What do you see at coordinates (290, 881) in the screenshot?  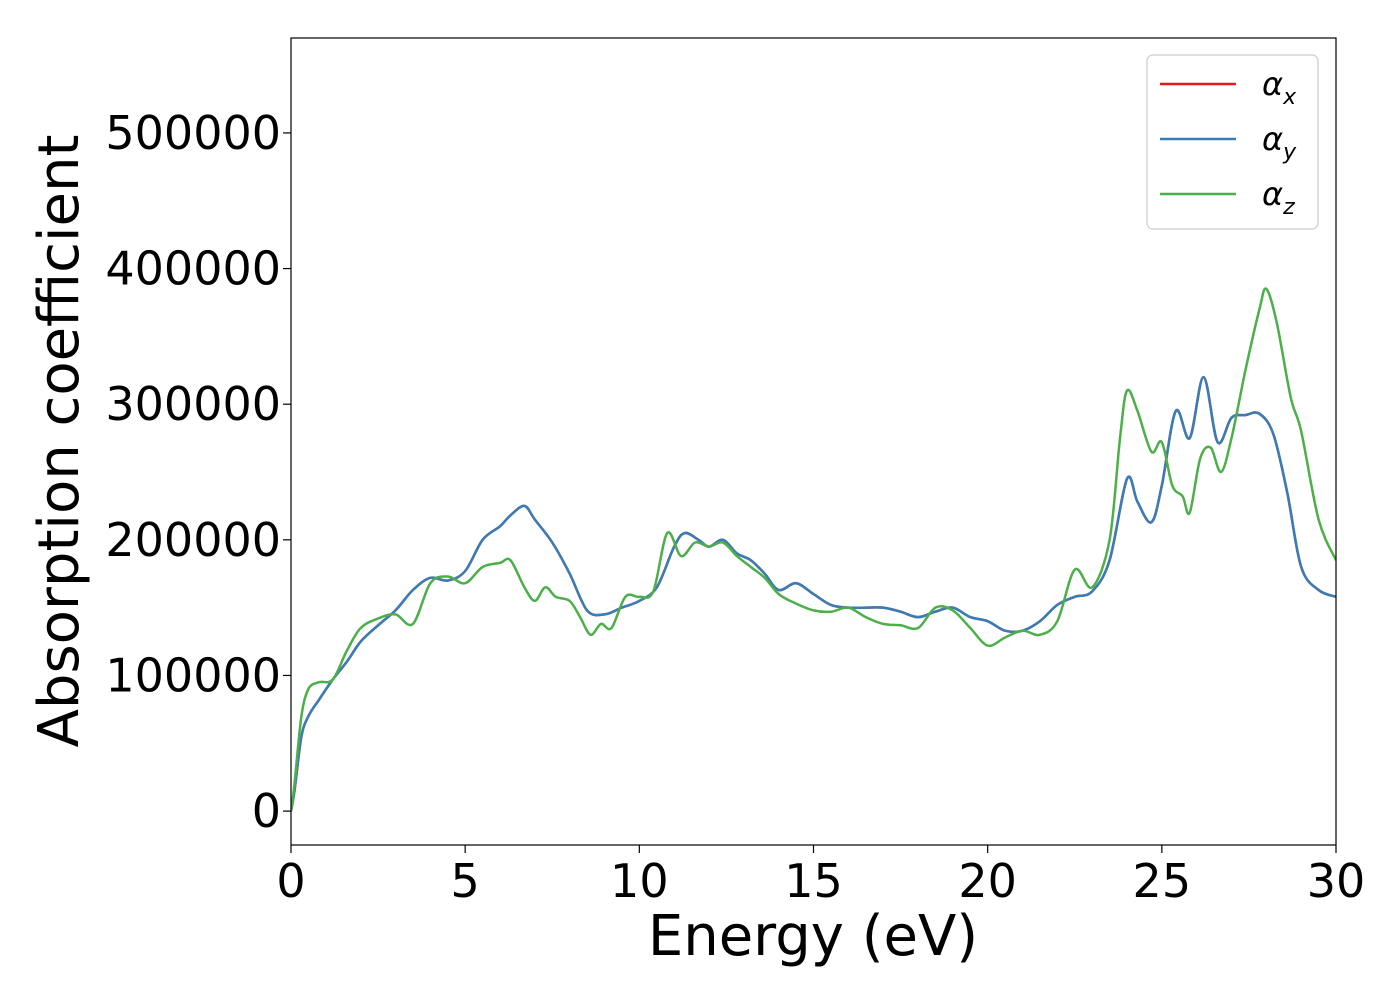 I see `x-tick-label: 0` at bounding box center [290, 881].